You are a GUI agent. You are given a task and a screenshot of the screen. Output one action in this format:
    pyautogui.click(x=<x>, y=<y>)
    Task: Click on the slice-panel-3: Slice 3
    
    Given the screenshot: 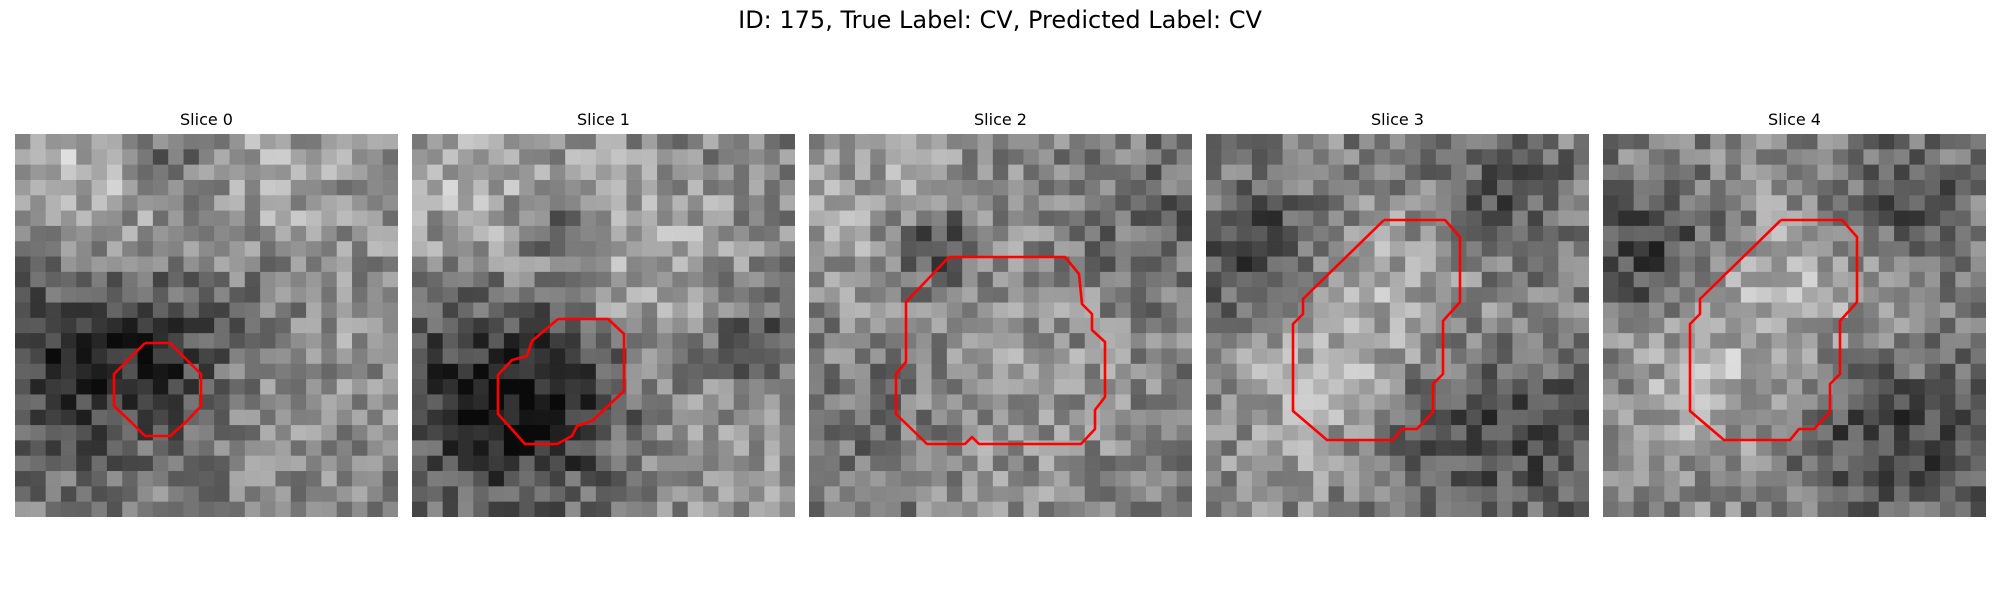 What is the action you would take?
    pyautogui.click(x=1397, y=312)
    